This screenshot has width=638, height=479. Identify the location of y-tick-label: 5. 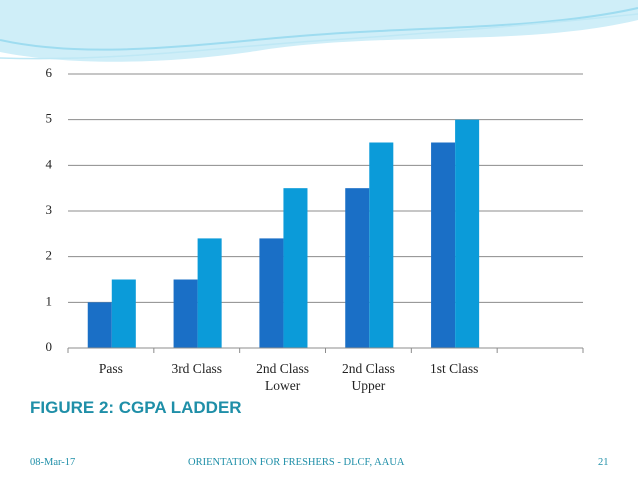
(49, 118).